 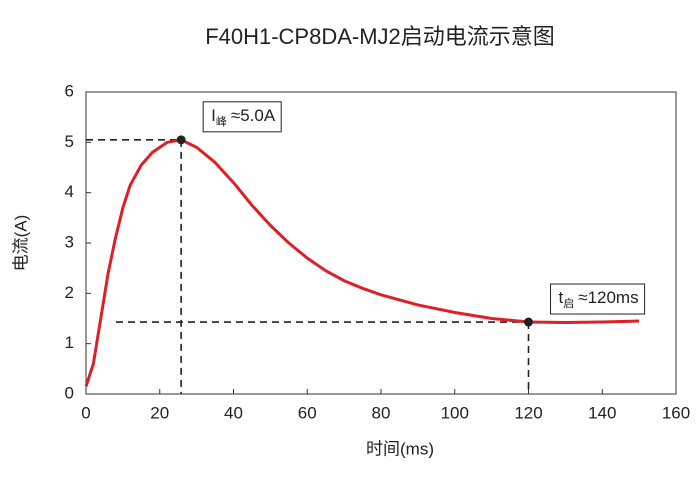 I want to click on annotation-subscript: 启, so click(x=568, y=303).